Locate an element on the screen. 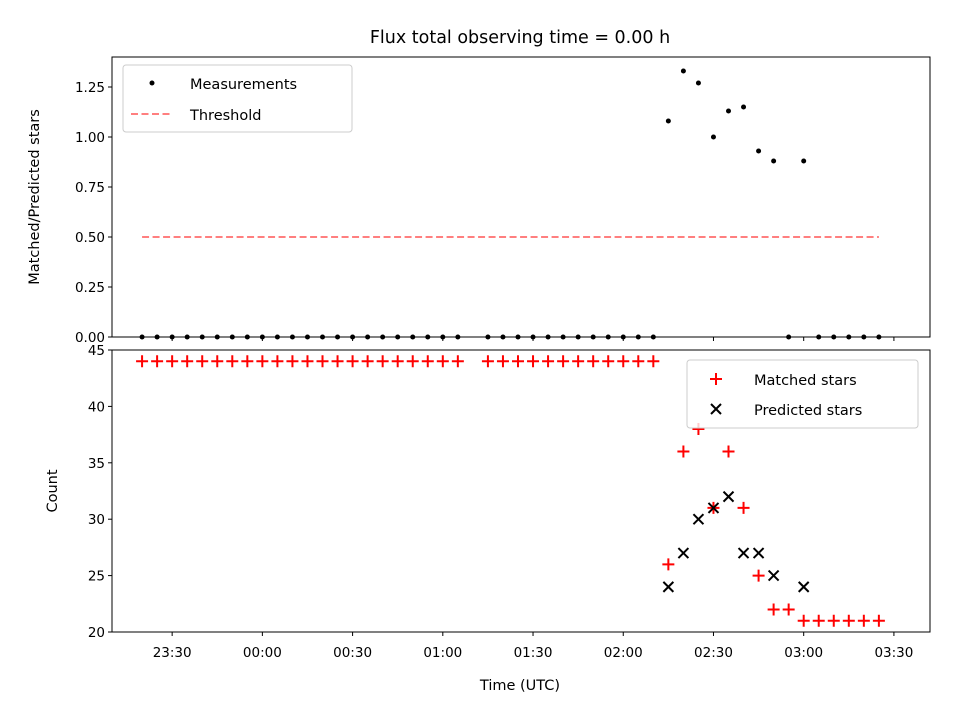 Image resolution: width=960 pixels, height=720 pixels. chart-title: Flux total observing time = 0.00 h is located at coordinates (520, 38).